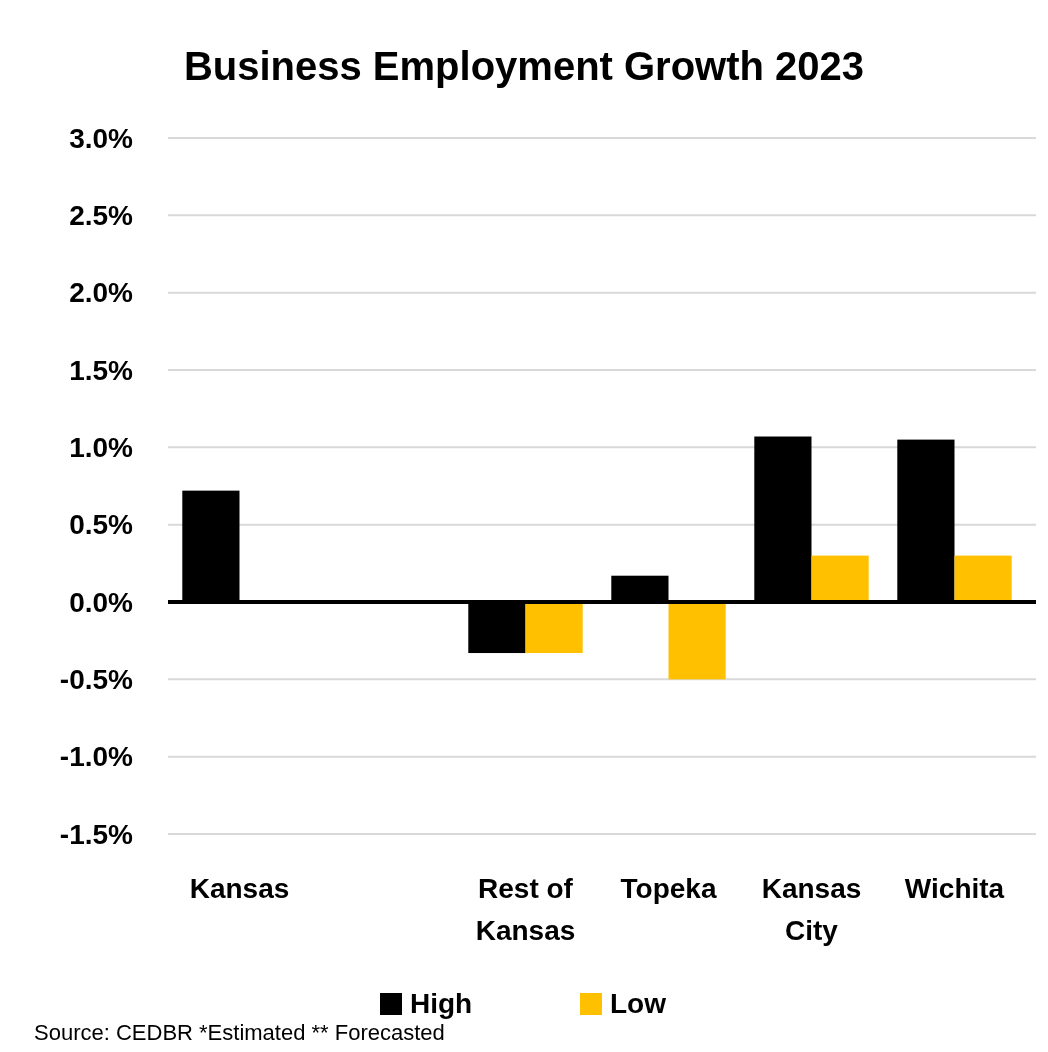 The height and width of the screenshot is (1052, 1048). What do you see at coordinates (525, 909) in the screenshot?
I see `x-tick-label: Rest of Kansas` at bounding box center [525, 909].